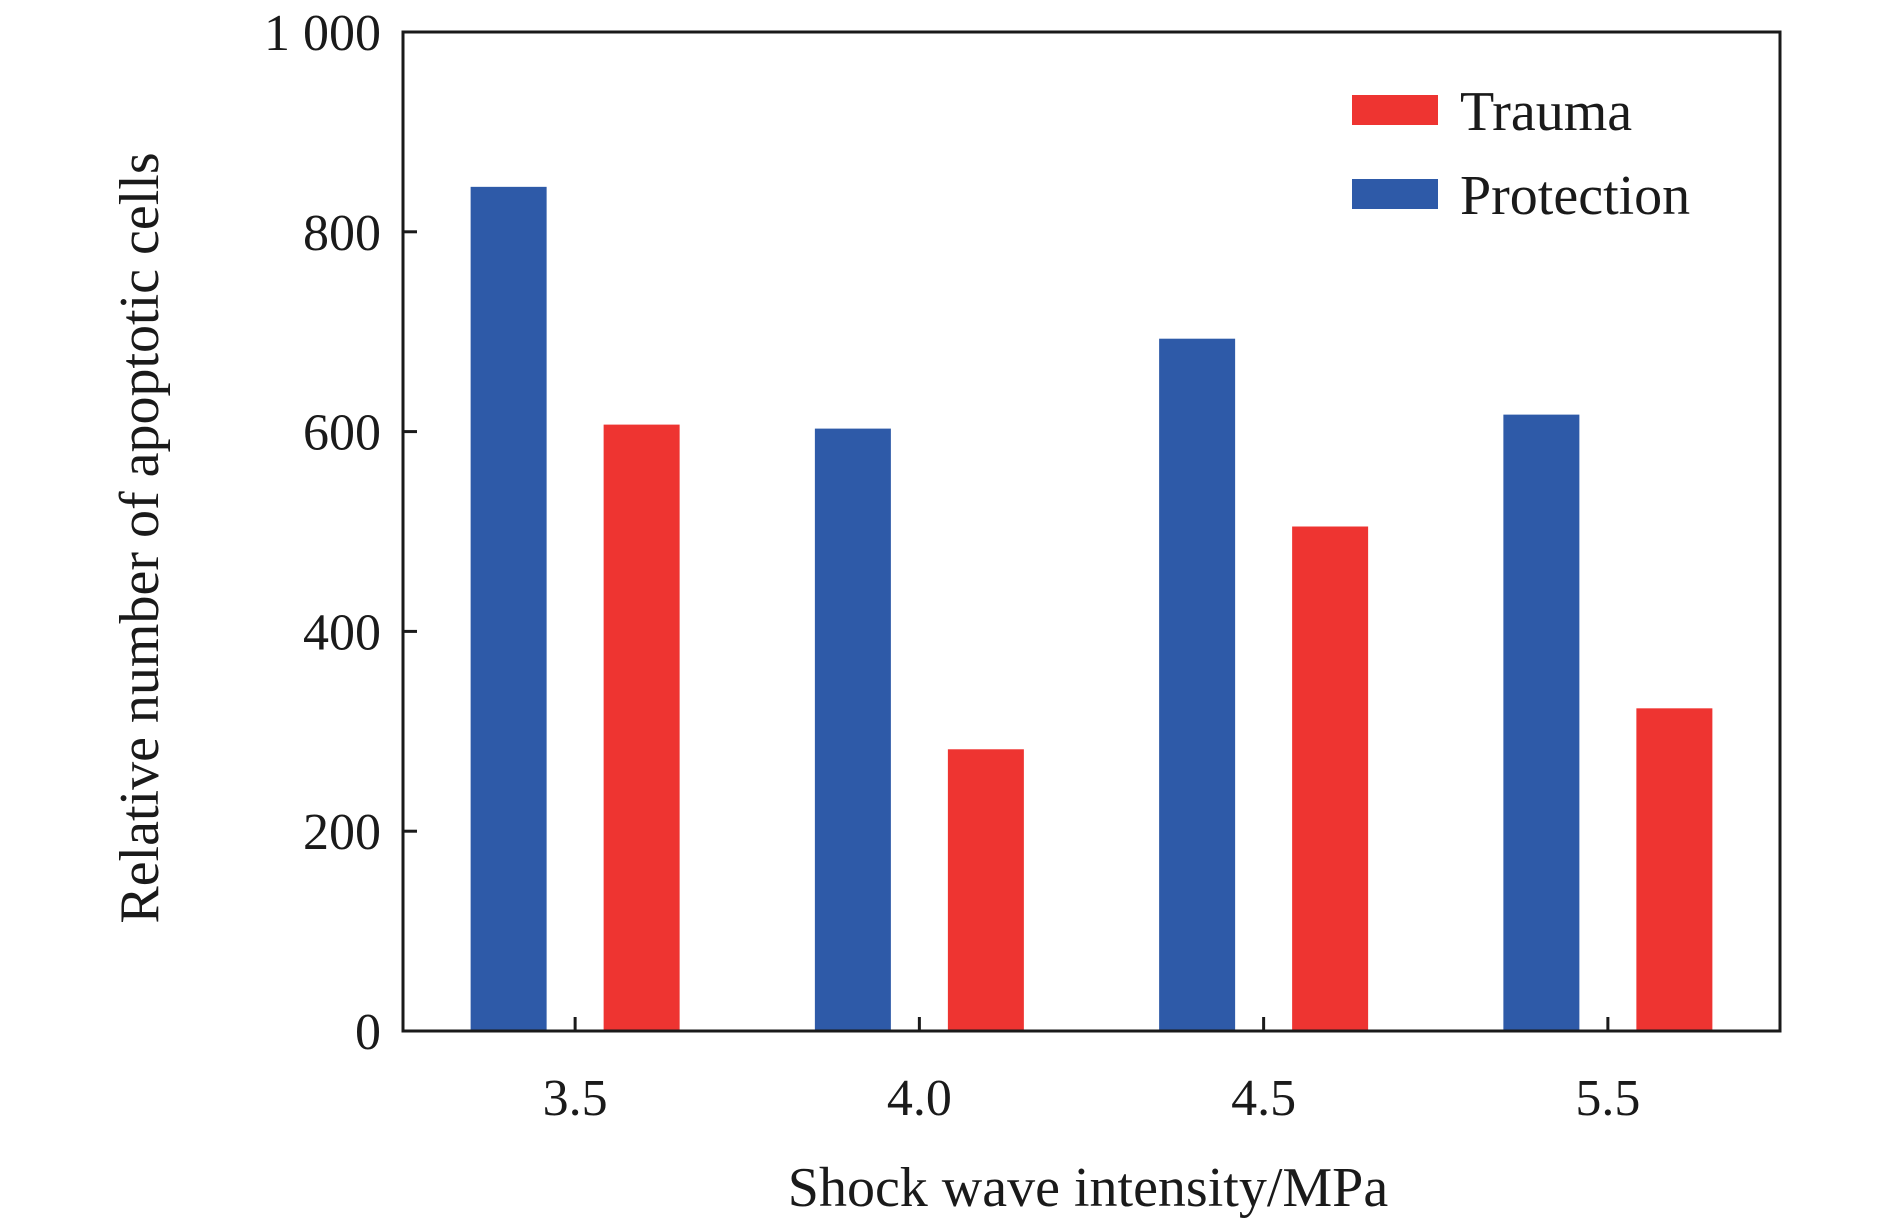 The height and width of the screenshot is (1222, 1890). What do you see at coordinates (342, 832) in the screenshot?
I see `y-tick-label: 200` at bounding box center [342, 832].